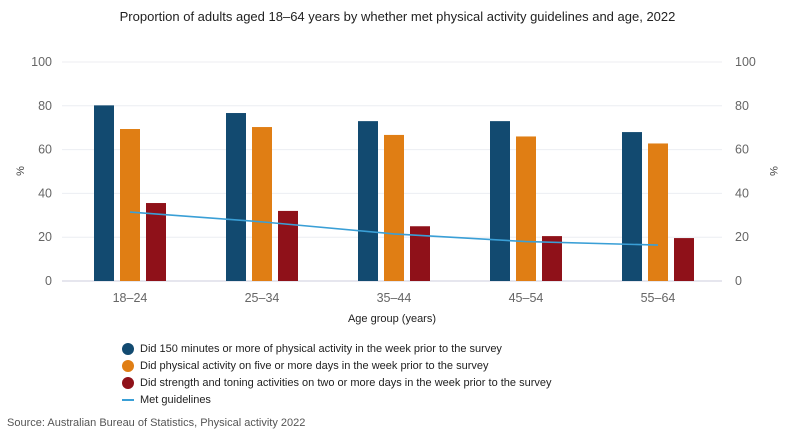 The image size is (795, 442). I want to click on legend-label: Met guidelines, so click(175, 399).